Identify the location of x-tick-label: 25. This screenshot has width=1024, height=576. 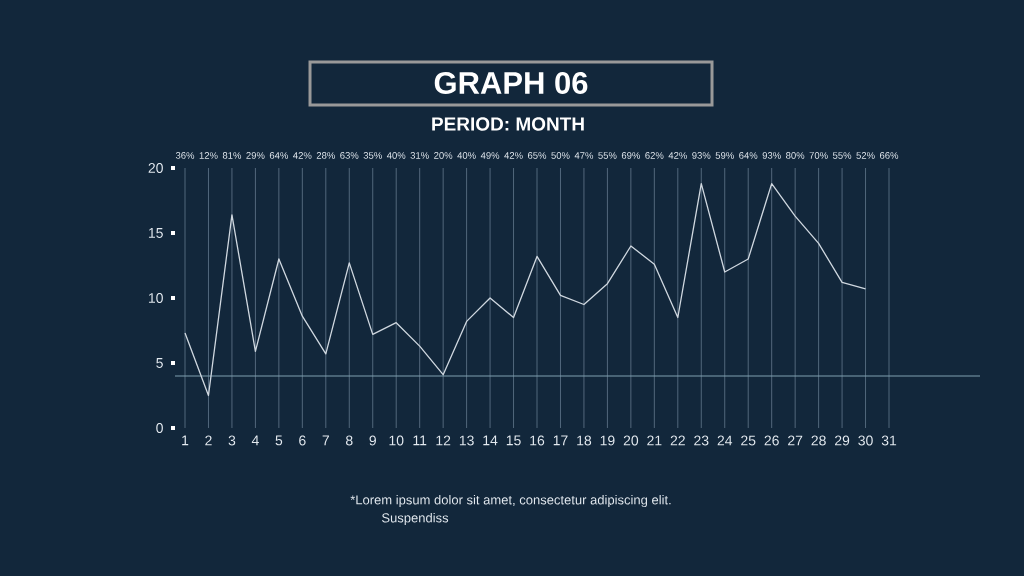
(748, 440).